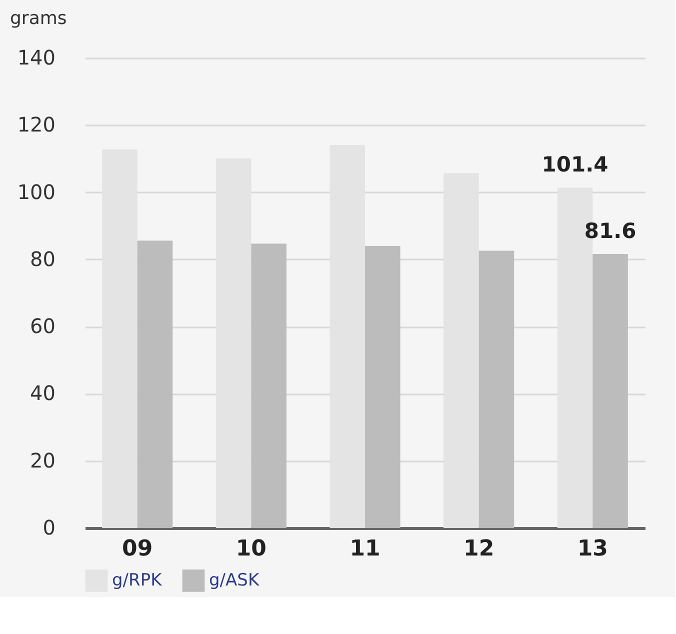  What do you see at coordinates (592, 549) in the screenshot?
I see `x-tick-label: 13` at bounding box center [592, 549].